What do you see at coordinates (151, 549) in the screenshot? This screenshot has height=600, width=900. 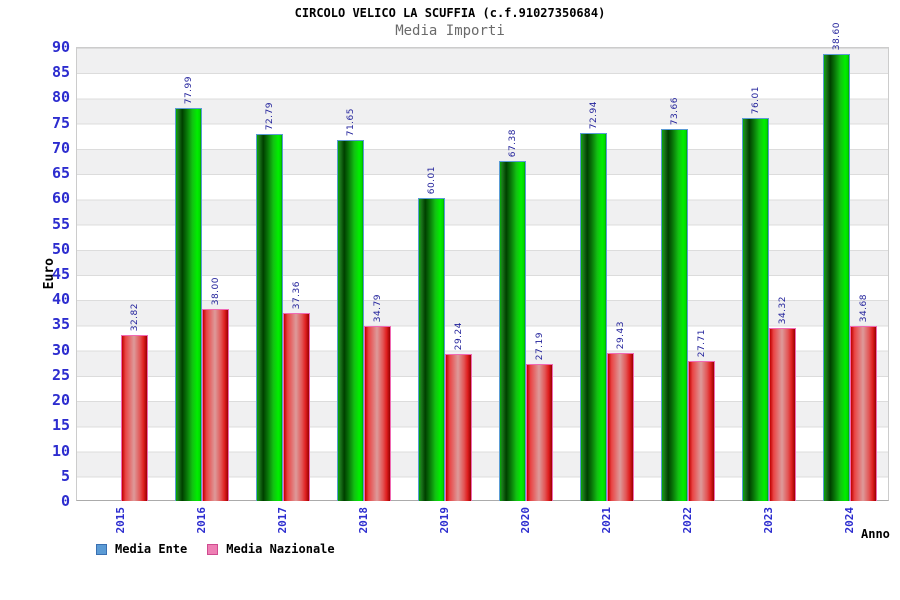 I see `legend-label-media-ente: Media Ente` at bounding box center [151, 549].